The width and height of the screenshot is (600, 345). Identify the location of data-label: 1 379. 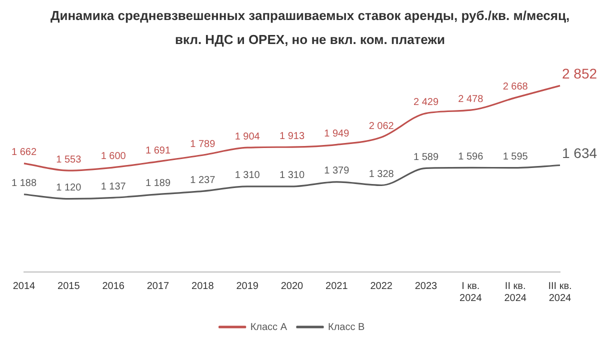
(337, 171).